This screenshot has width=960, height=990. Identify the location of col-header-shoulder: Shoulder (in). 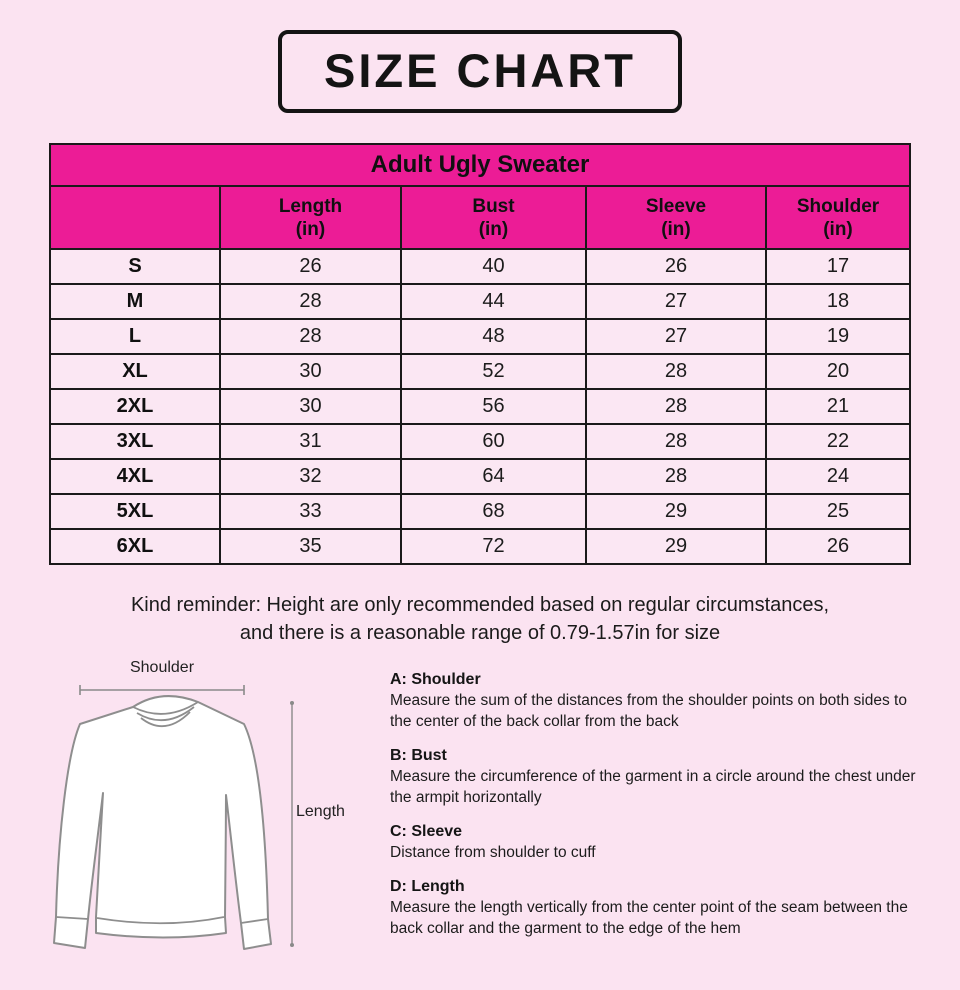
(838, 217).